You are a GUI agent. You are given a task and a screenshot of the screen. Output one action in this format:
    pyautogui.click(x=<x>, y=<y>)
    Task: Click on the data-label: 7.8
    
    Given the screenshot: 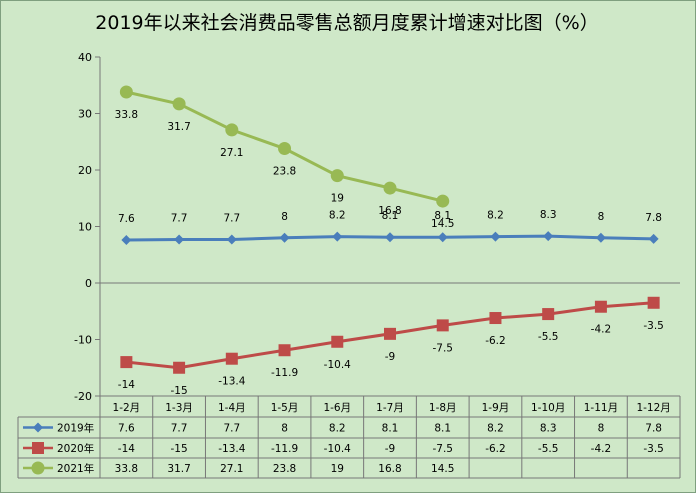 What is the action you would take?
    pyautogui.click(x=653, y=218)
    